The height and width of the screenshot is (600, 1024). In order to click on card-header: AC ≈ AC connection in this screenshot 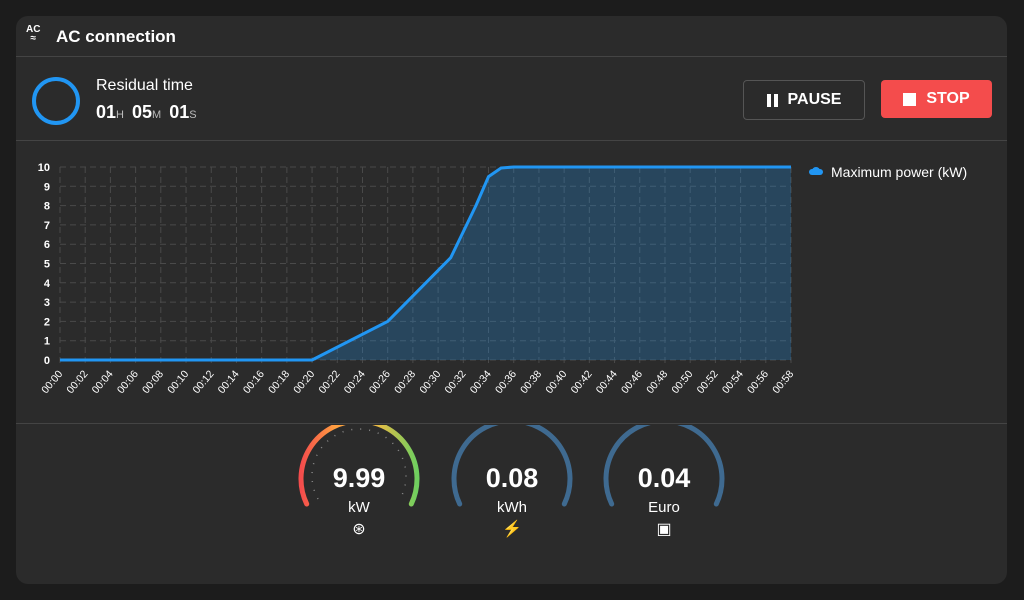, I will do `click(511, 36)`.